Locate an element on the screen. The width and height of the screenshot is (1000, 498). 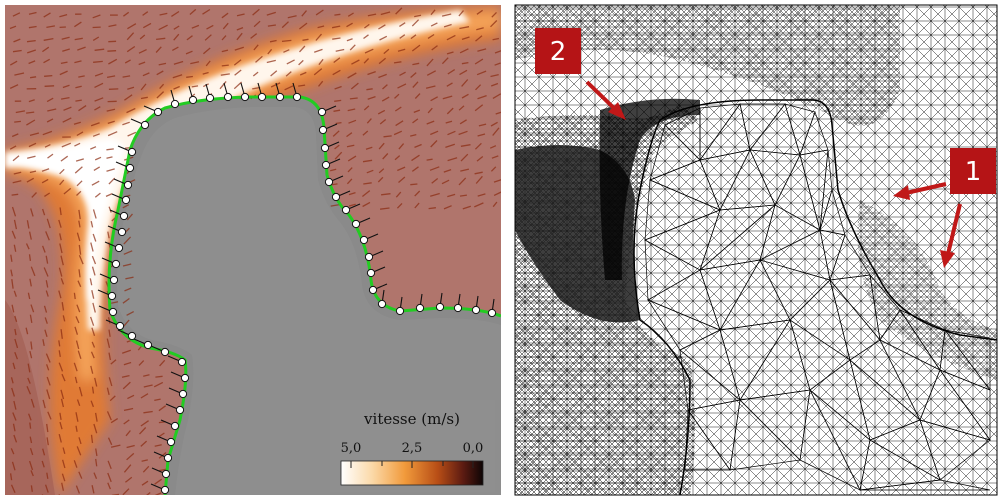
callout-1-label: 1 is located at coordinates (973, 172).